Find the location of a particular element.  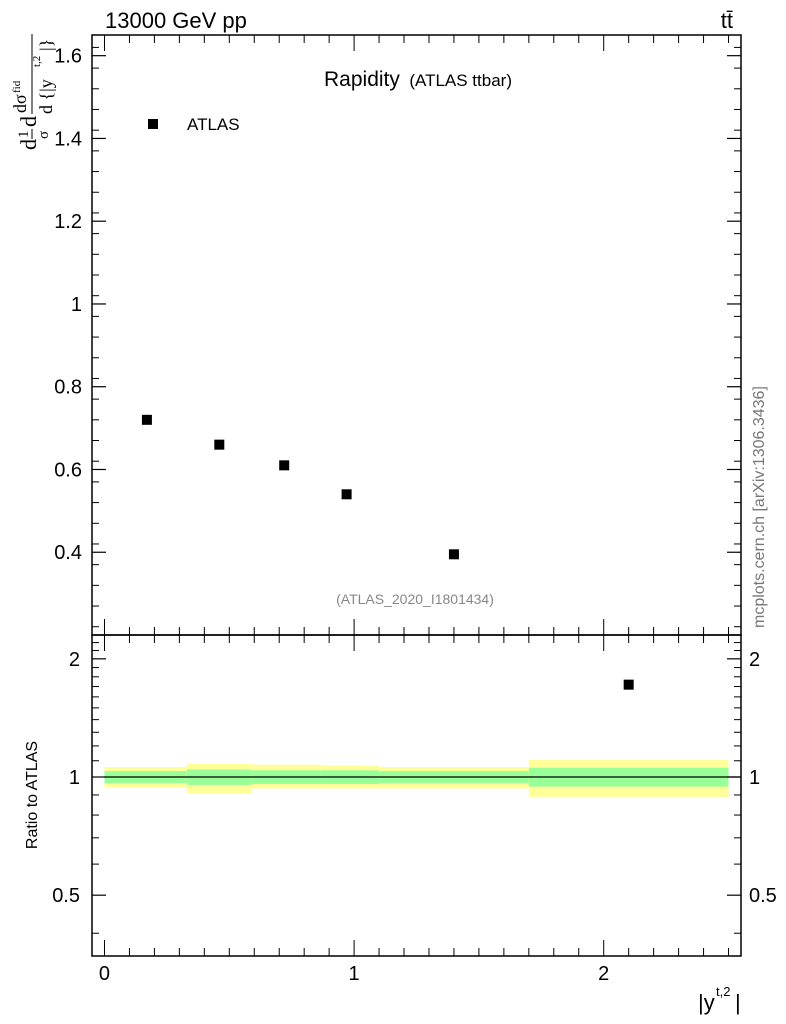

chart-title-group: Rapidity (ATLAS ttbar) is located at coordinates (418, 79).